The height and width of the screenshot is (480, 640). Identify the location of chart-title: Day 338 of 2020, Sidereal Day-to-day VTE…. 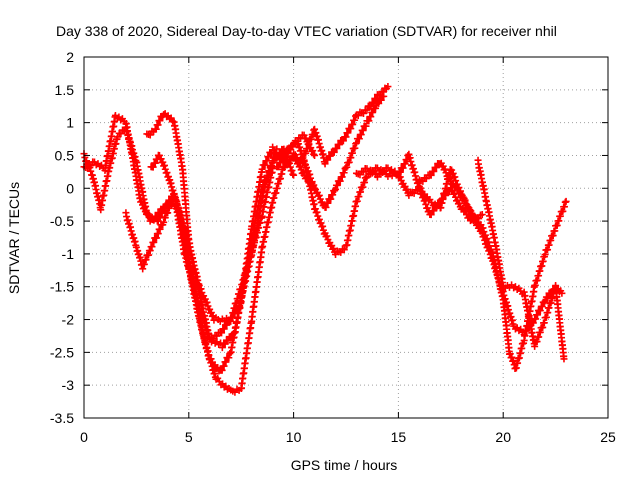
(306, 31).